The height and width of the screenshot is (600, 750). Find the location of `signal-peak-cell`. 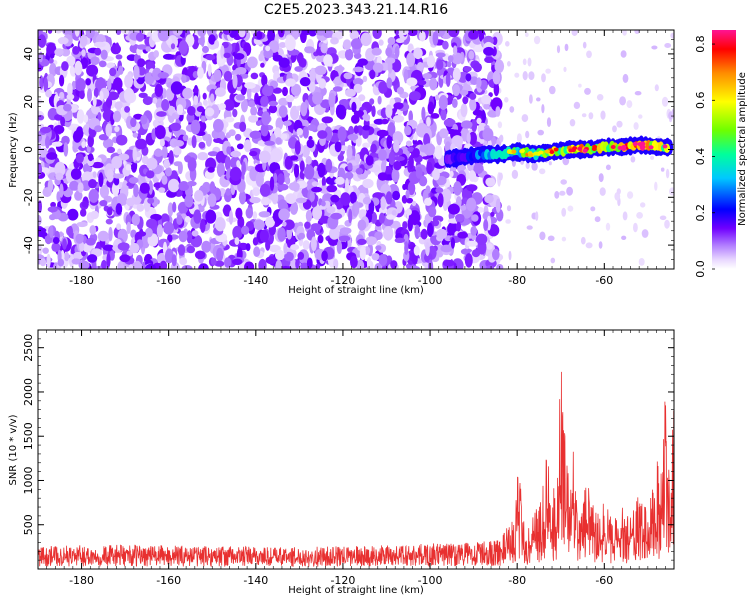

signal-peak-cell is located at coordinates (594, 149).